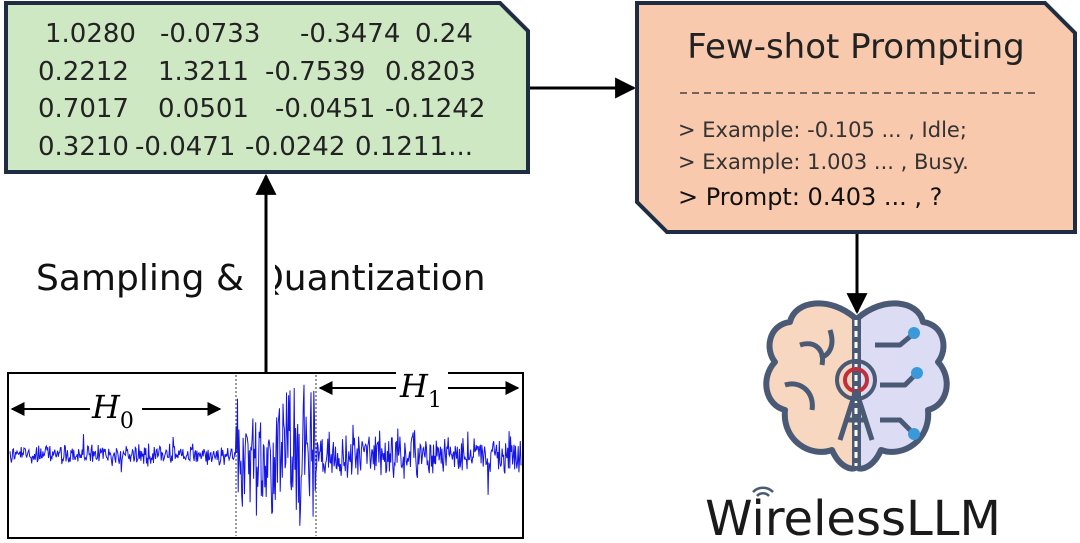  I want to click on h1-label: H1, so click(420, 390).